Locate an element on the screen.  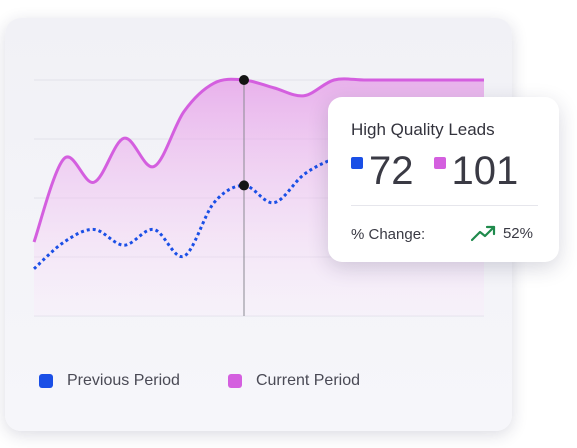
legend-swatch-previous is located at coordinates (46, 381).